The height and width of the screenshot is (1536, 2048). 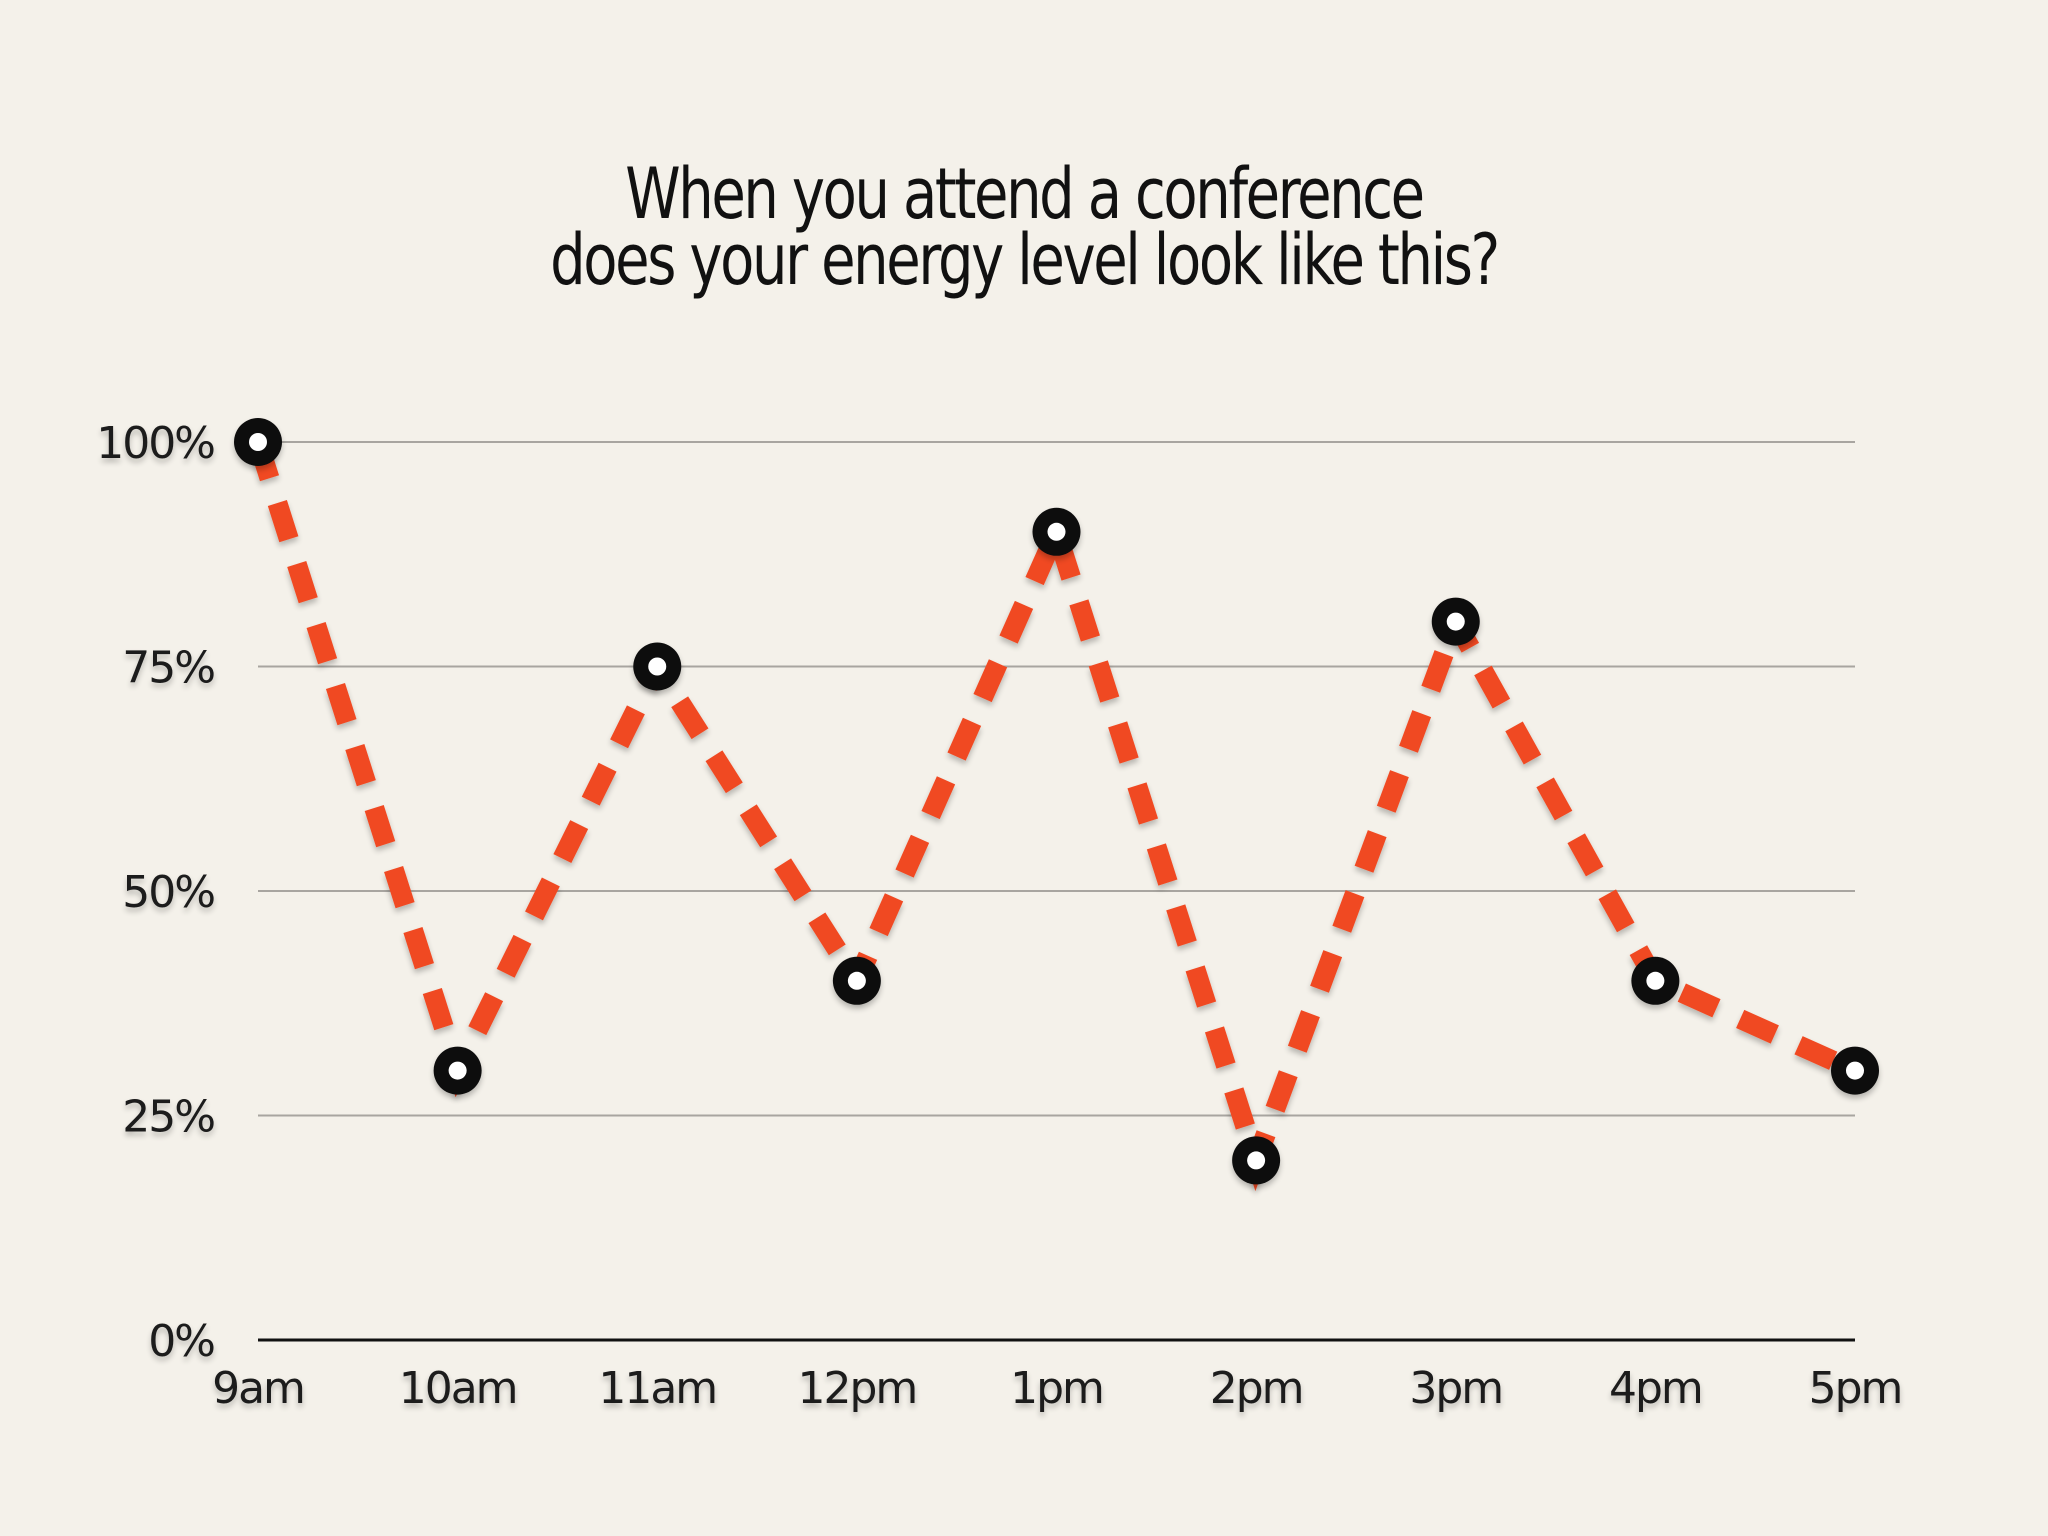 I want to click on y-axis-tick-labels: 0% 25% 50% 75% 100%, so click(x=156, y=892).